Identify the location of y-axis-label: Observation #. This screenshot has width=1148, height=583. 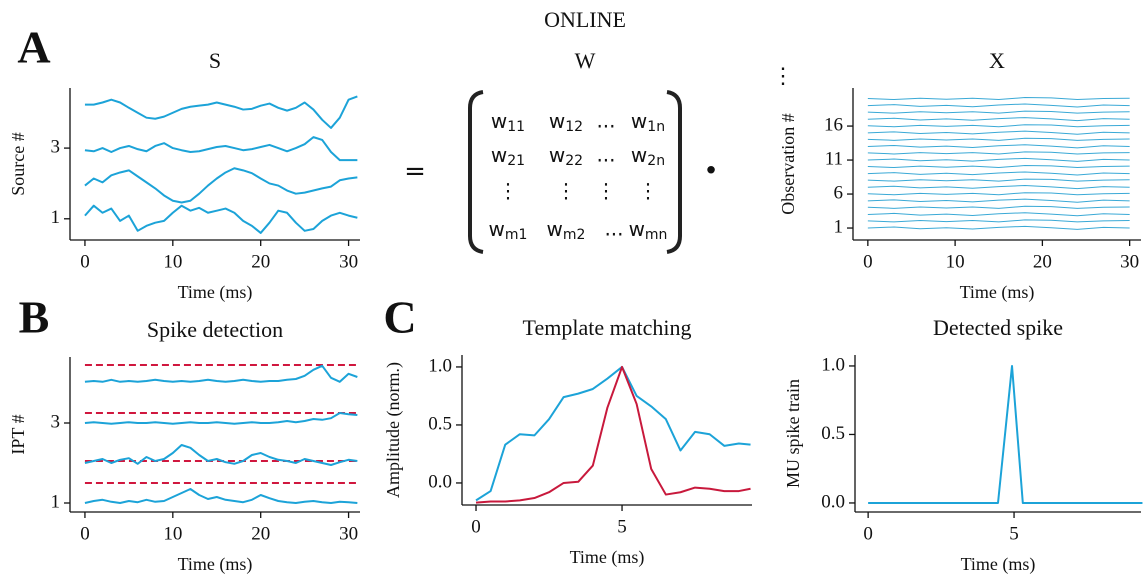
(788, 163).